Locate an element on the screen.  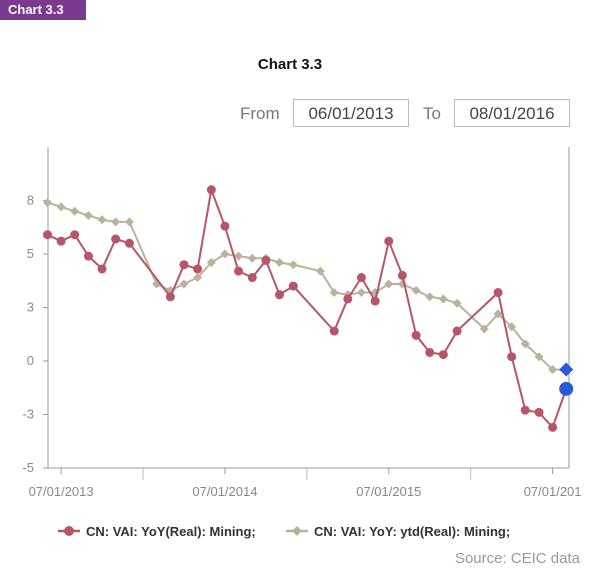
chart-title: Chart 3.3 is located at coordinates (290, 64).